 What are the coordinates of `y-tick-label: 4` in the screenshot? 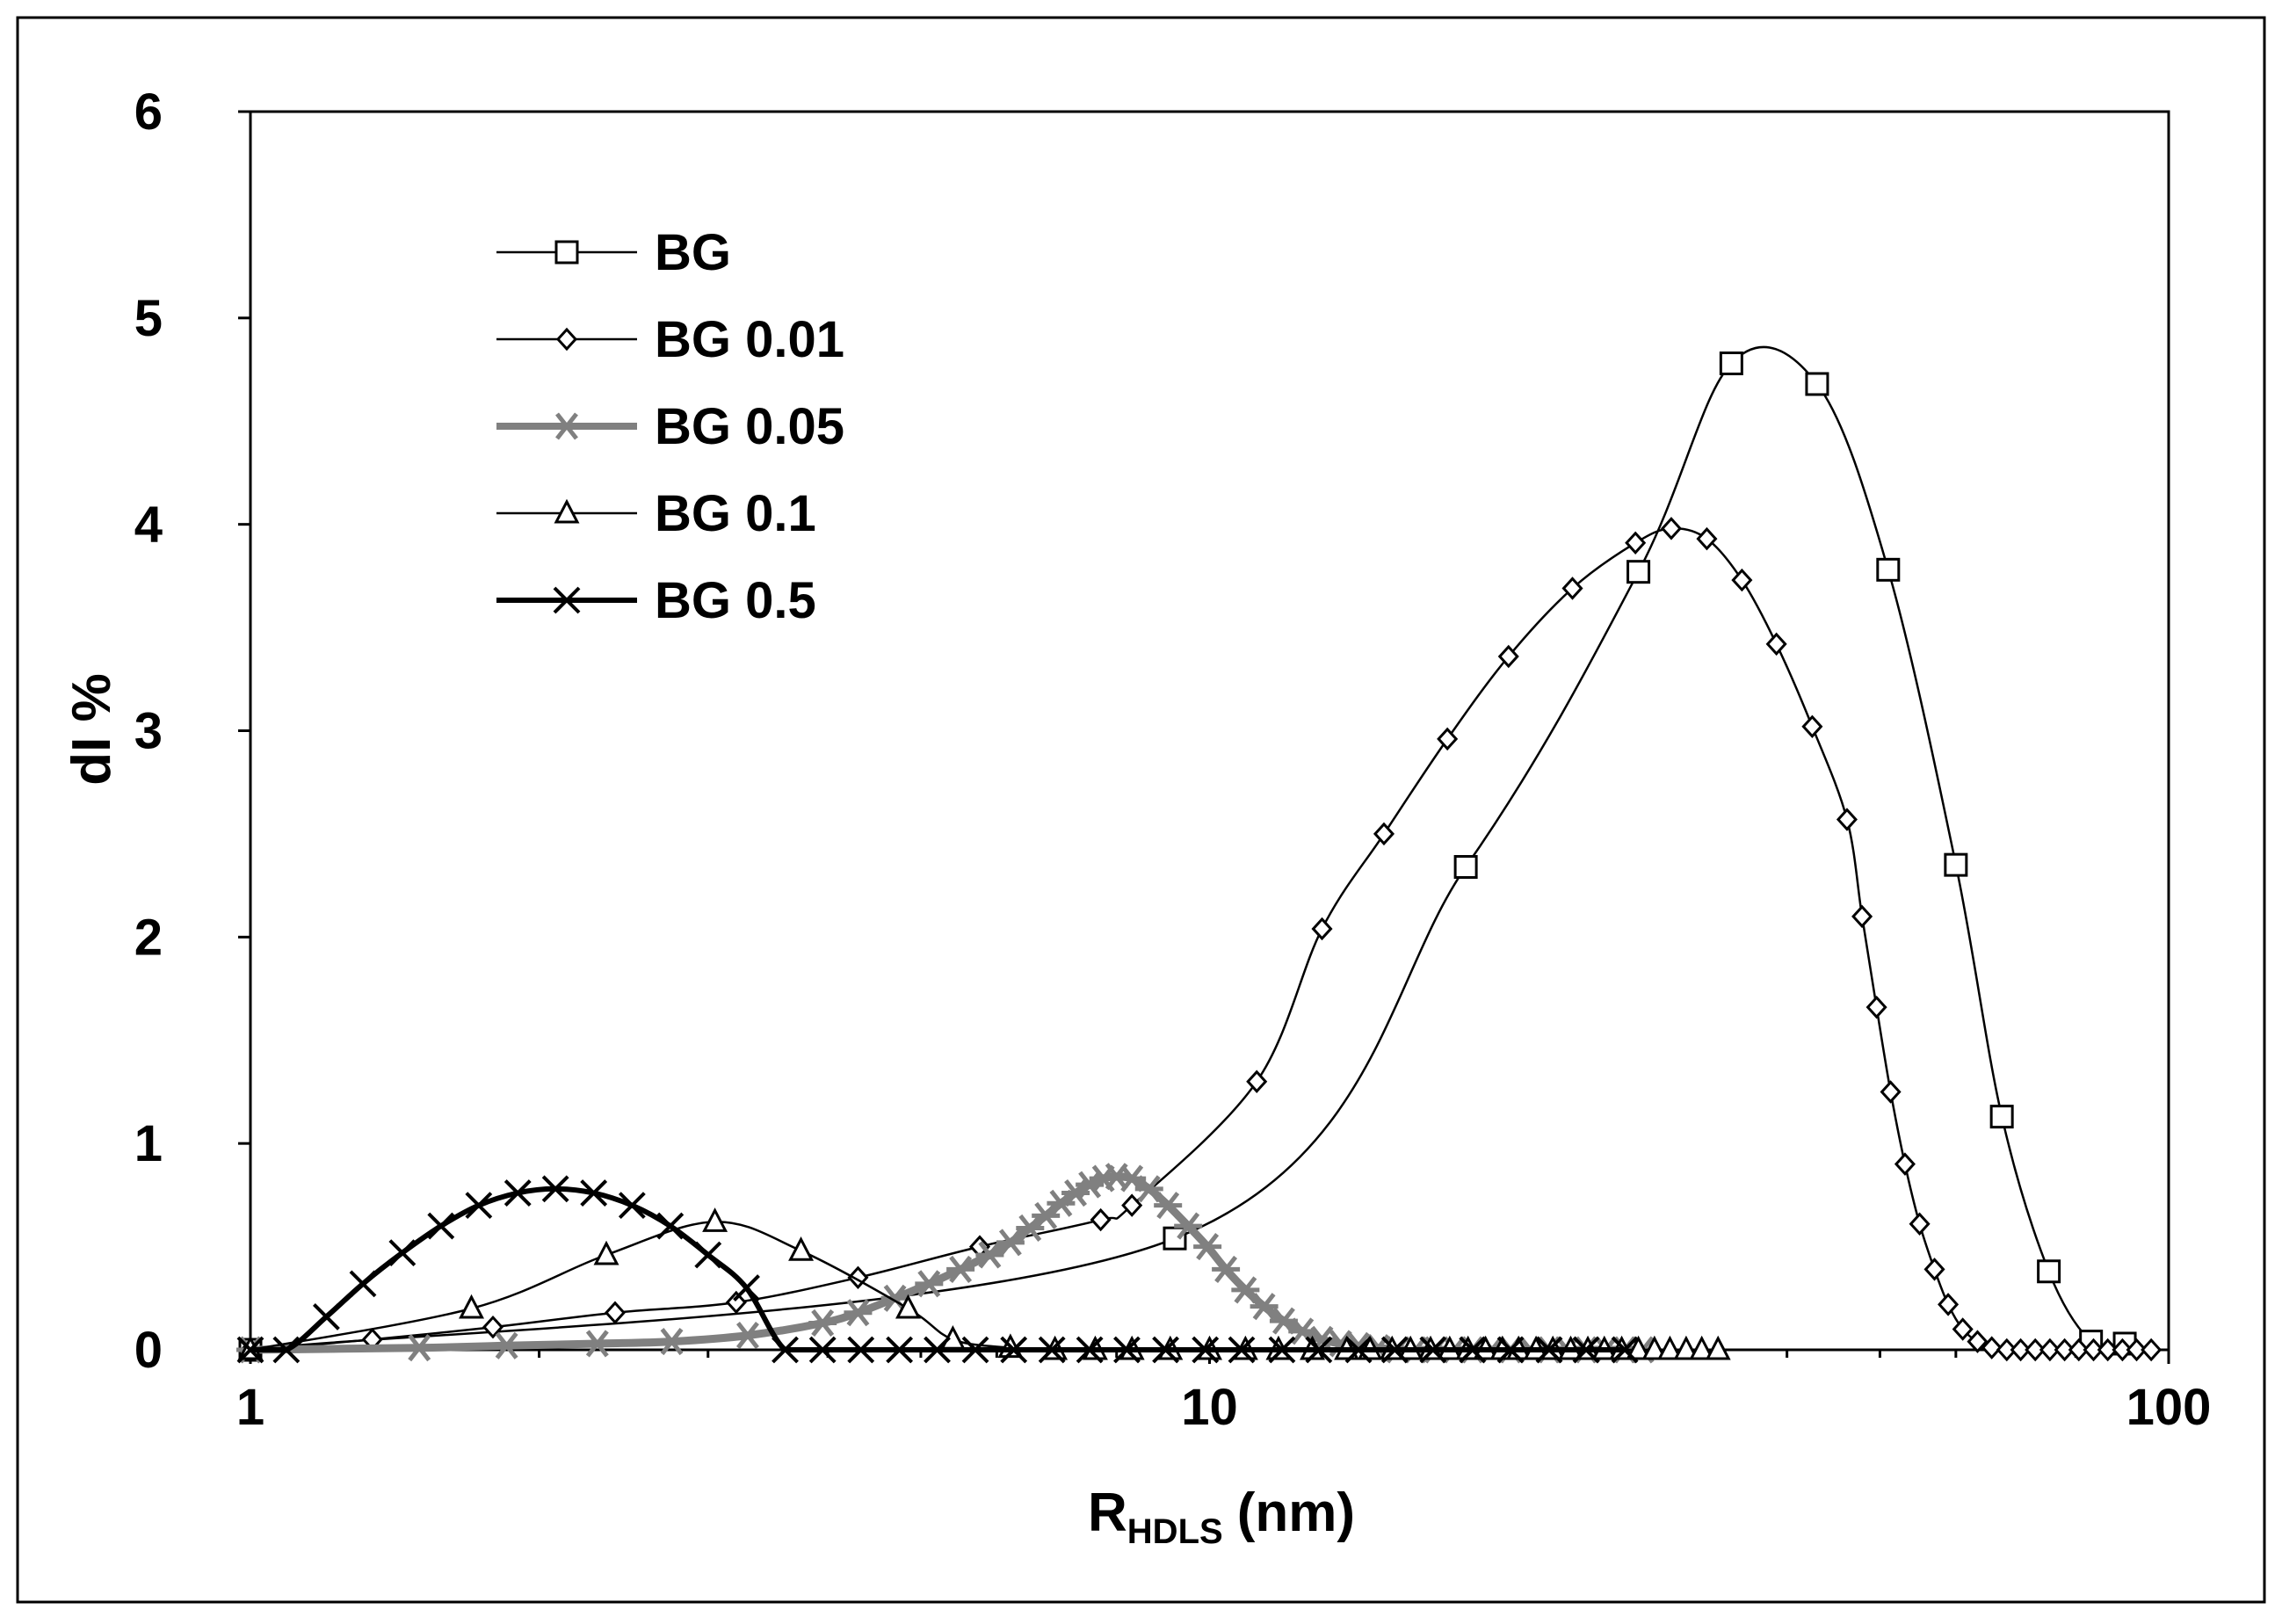 It's located at (148, 525).